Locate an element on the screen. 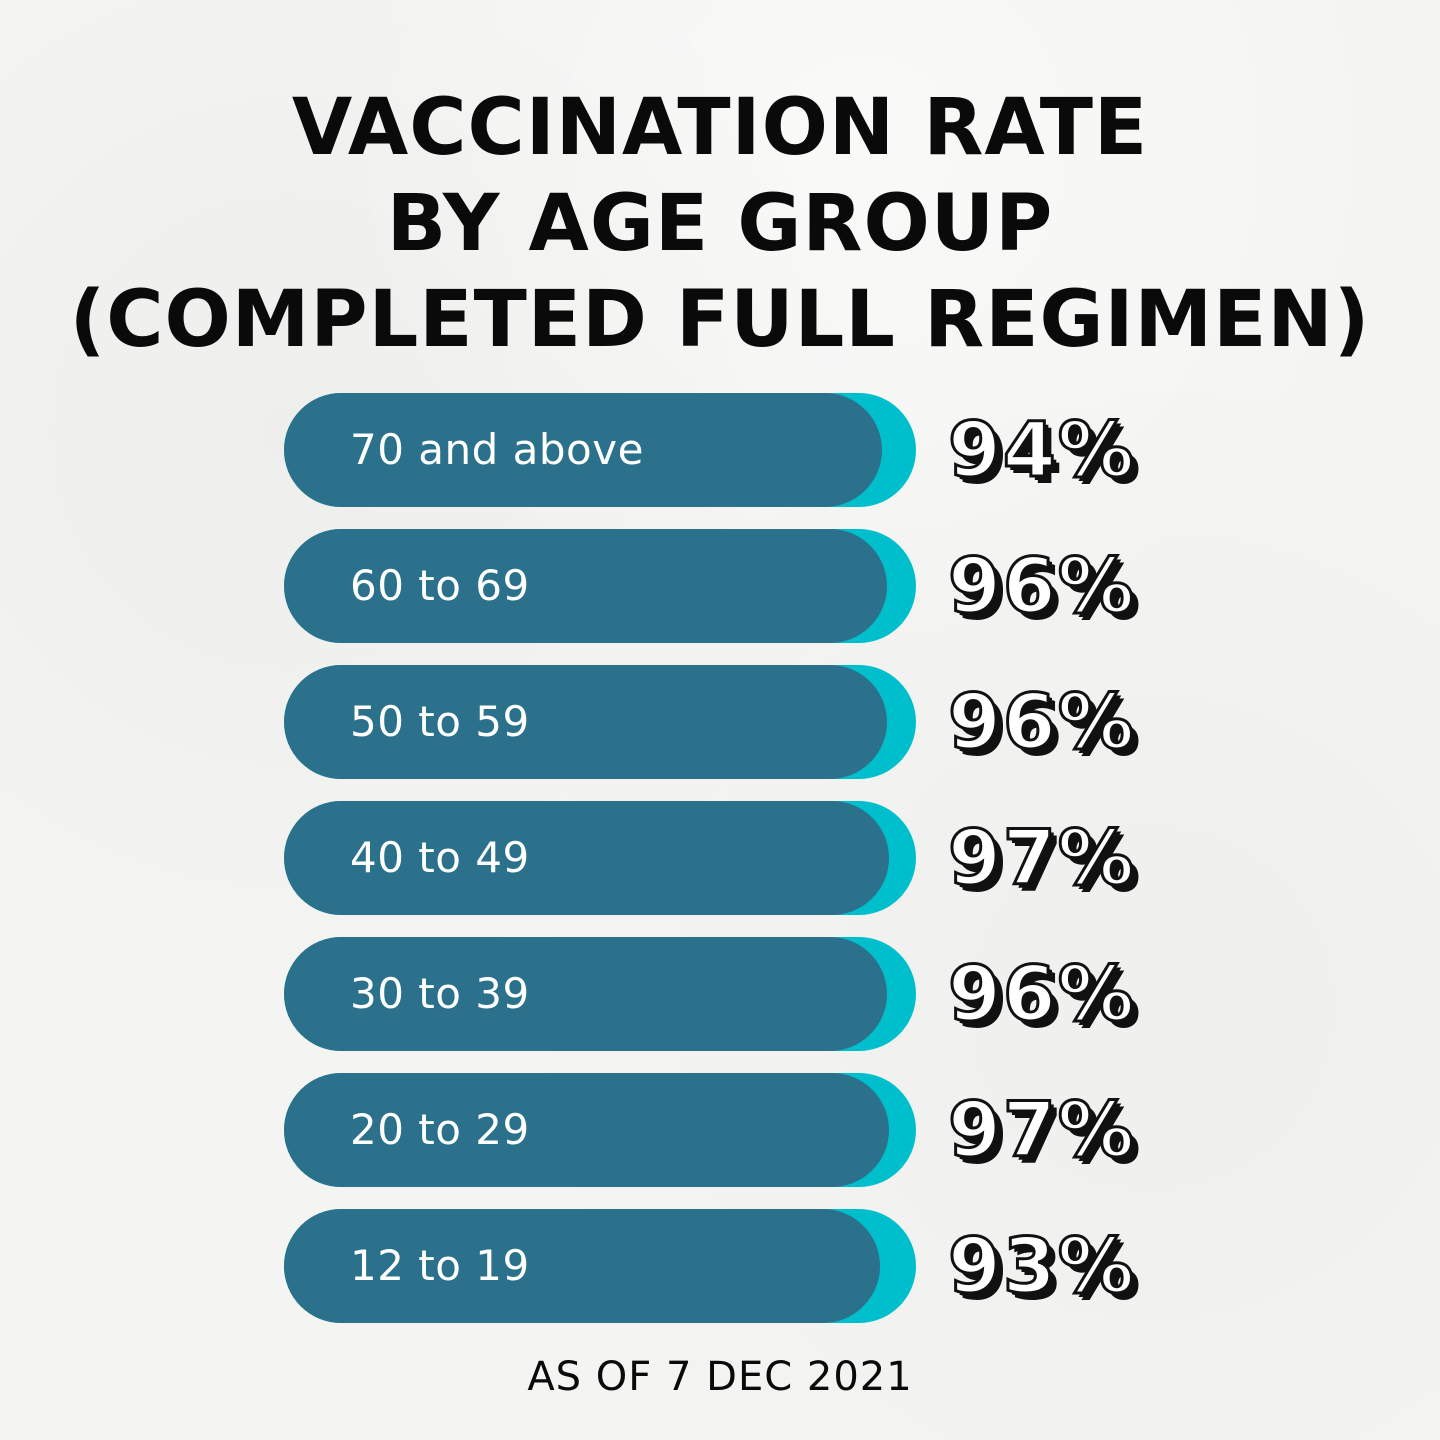  value-label: 93% is located at coordinates (1041, 1266).